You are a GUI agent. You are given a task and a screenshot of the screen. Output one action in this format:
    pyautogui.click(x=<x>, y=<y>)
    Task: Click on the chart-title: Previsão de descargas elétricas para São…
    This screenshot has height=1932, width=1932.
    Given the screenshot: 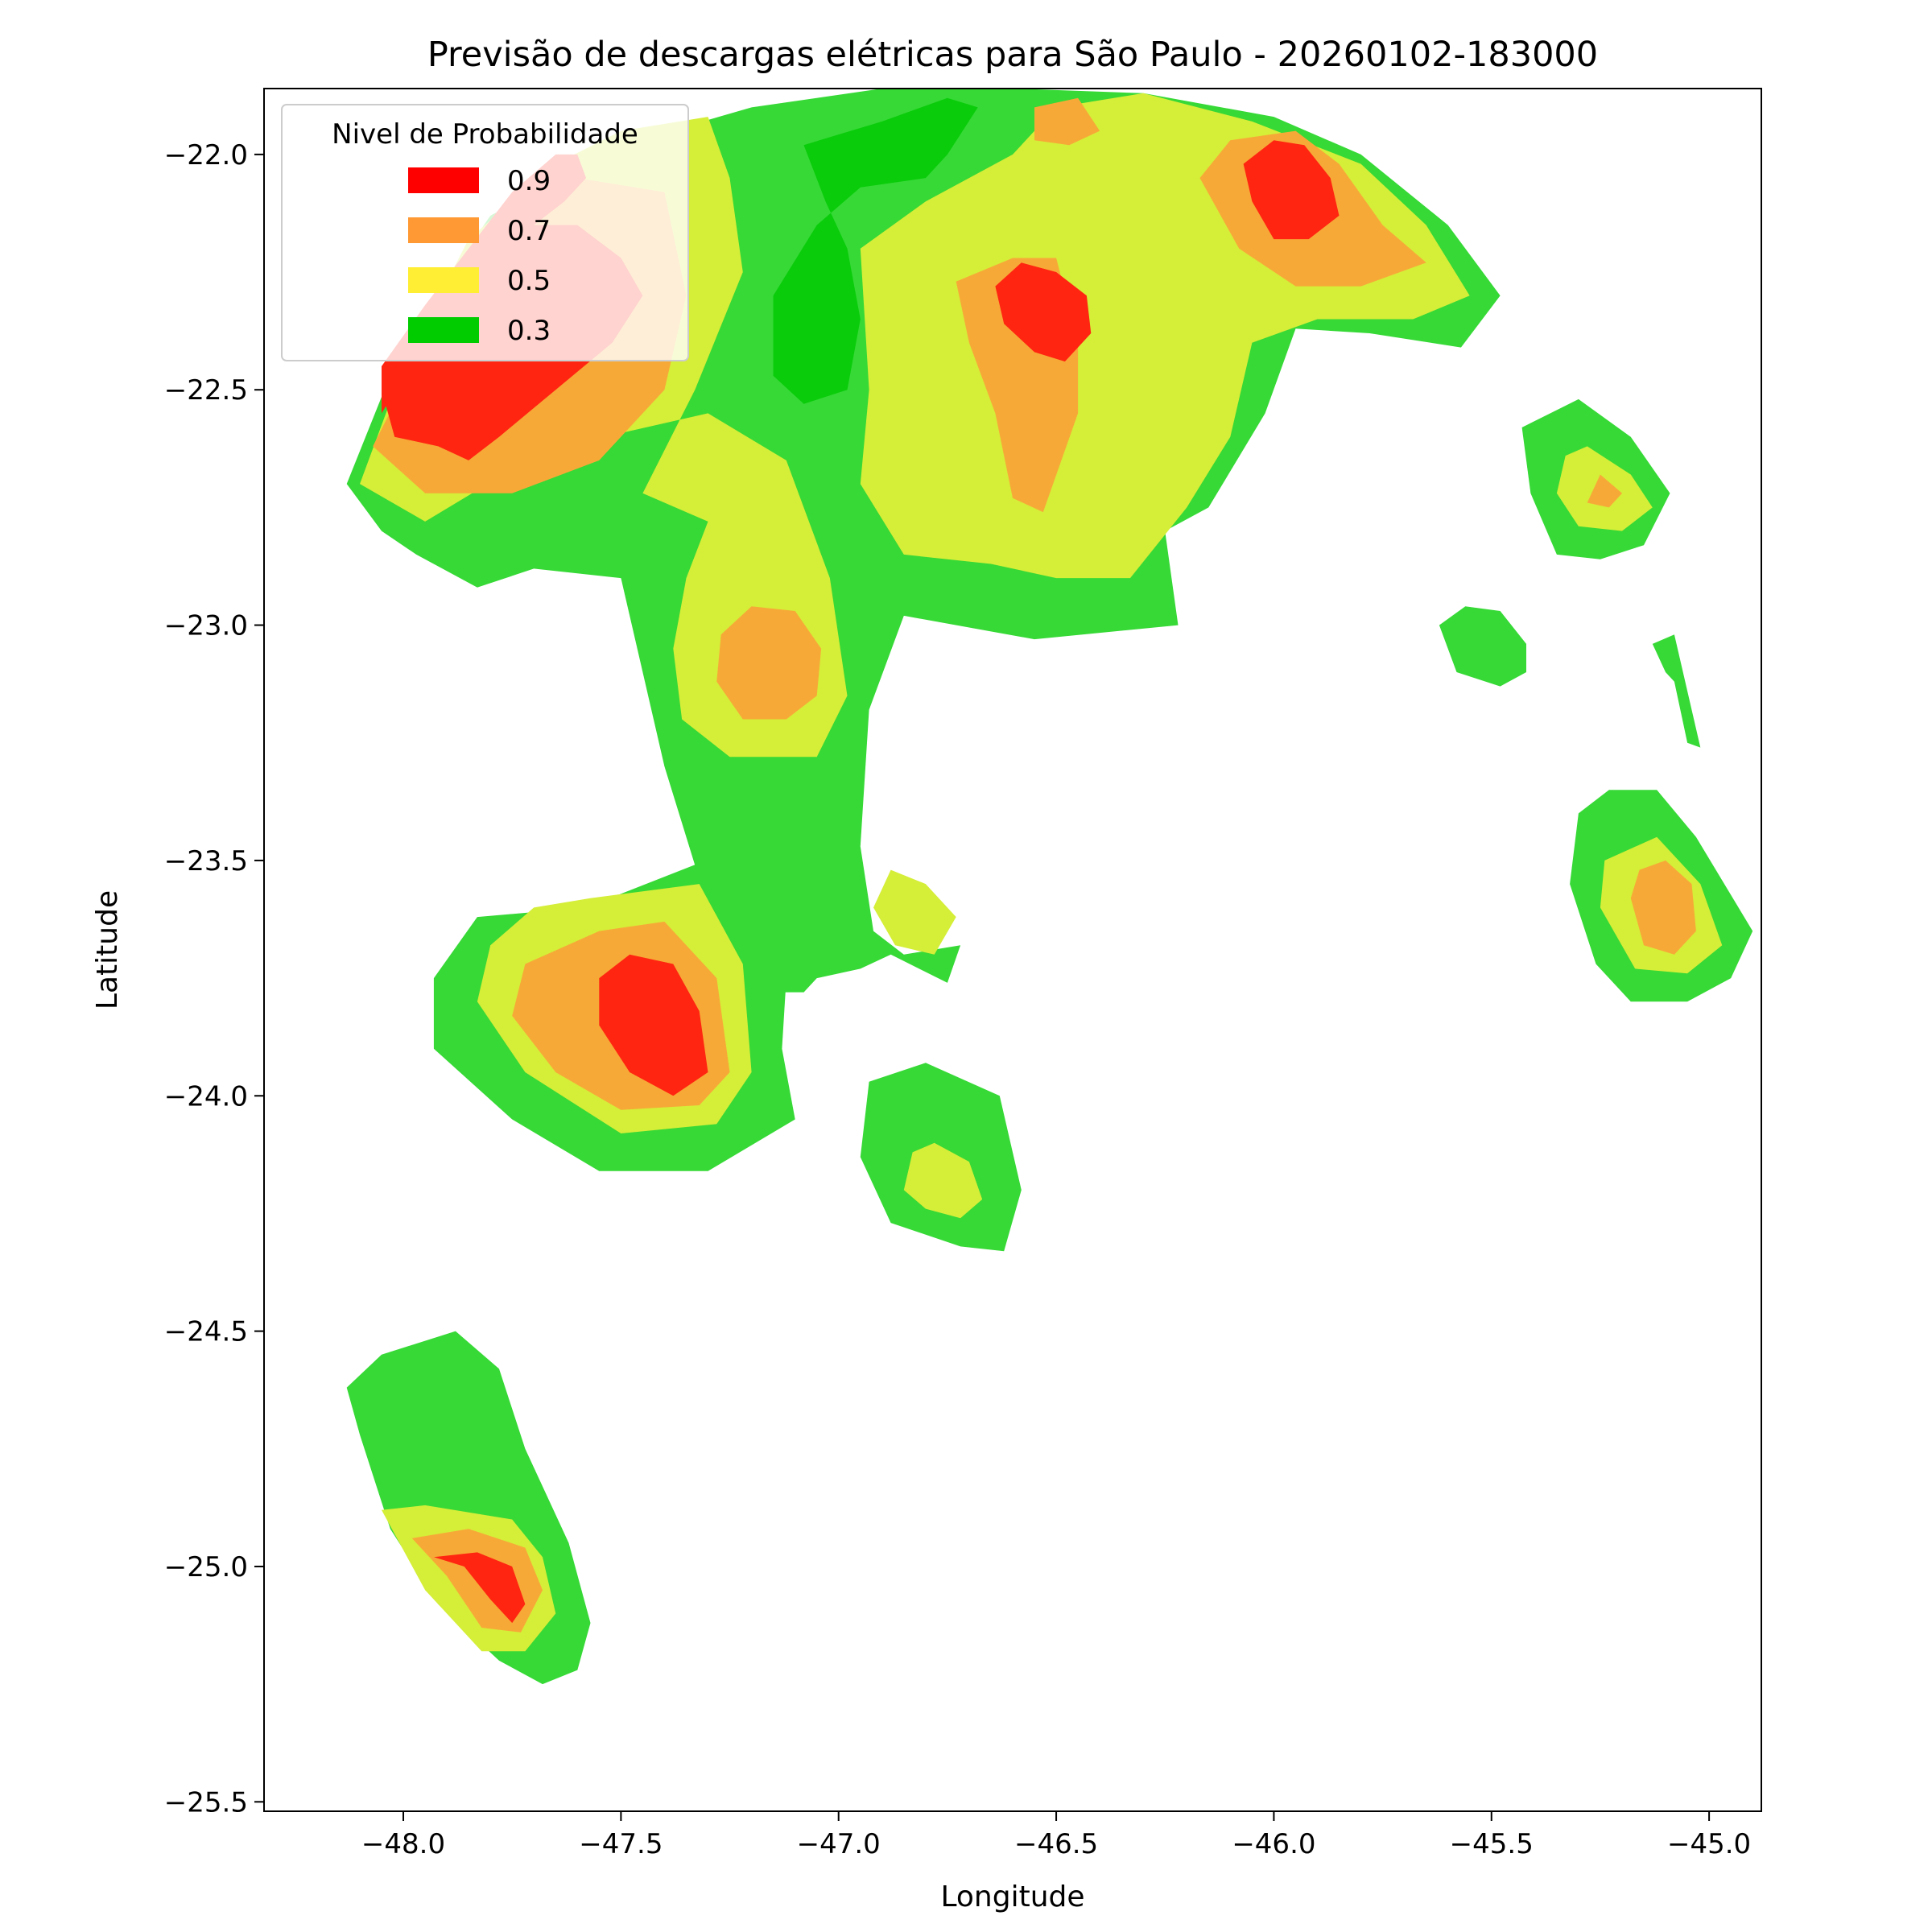 What is the action you would take?
    pyautogui.click(x=1012, y=55)
    